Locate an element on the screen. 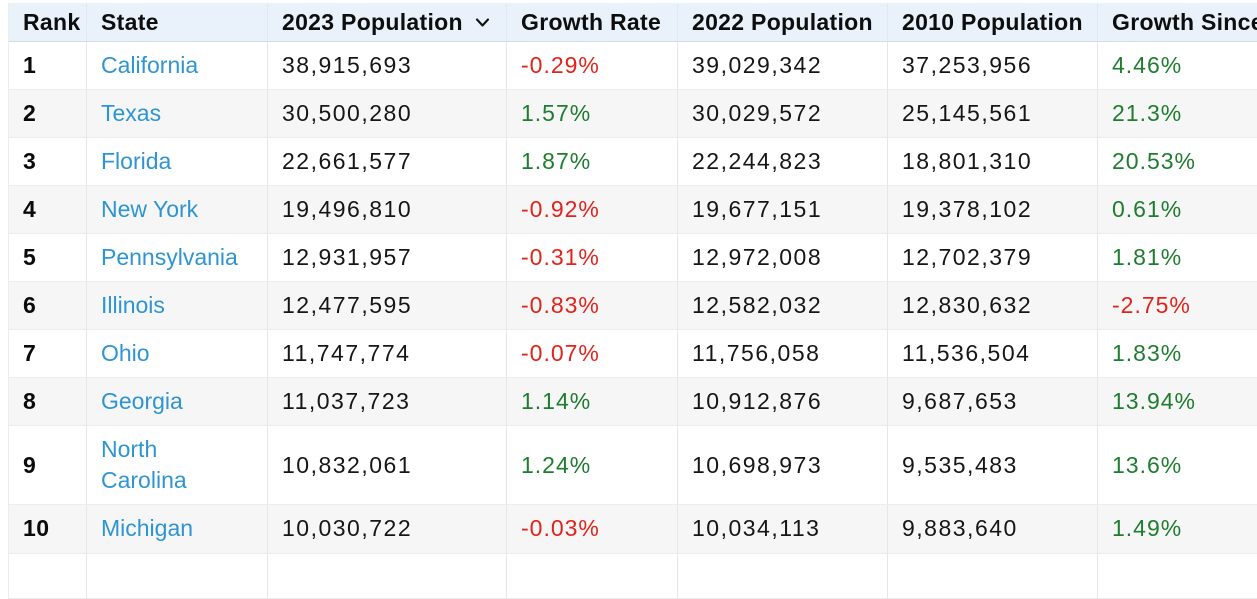 This screenshot has height=599, width=1257. population-value: 30,500,280 is located at coordinates (347, 113).